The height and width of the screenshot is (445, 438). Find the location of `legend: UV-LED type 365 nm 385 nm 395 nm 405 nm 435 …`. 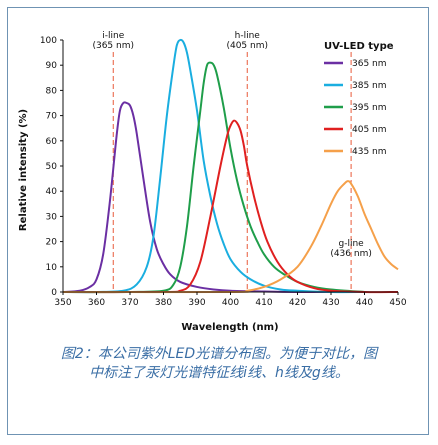

legend: UV-LED type 365 nm 385 nm 395 nm 405 nm 435 … is located at coordinates (359, 99).